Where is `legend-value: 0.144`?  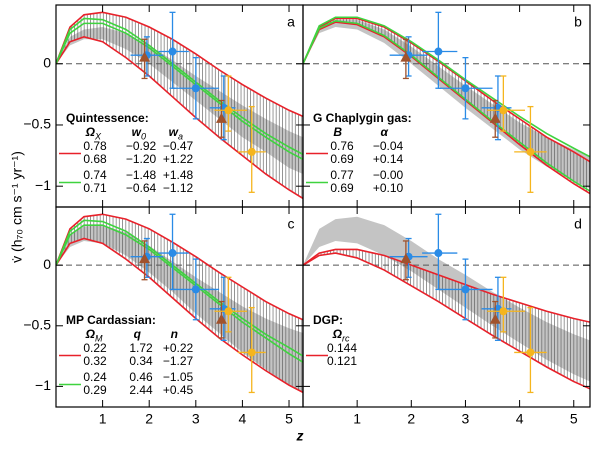
legend-value: 0.144 is located at coordinates (342, 348).